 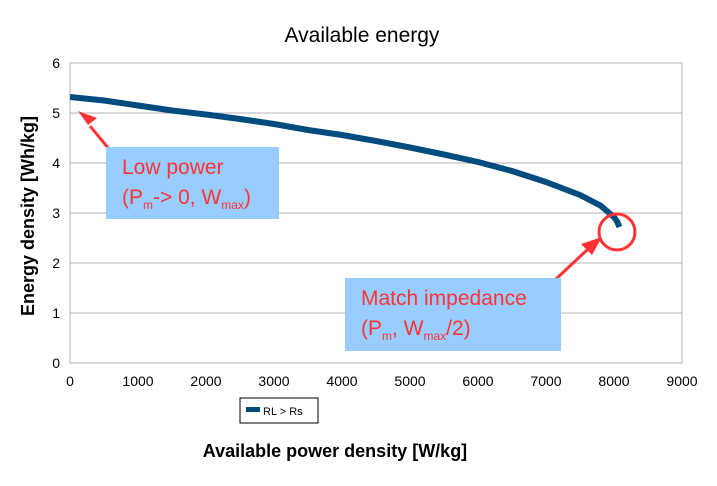 What do you see at coordinates (362, 35) in the screenshot?
I see `chart-title: Available energy` at bounding box center [362, 35].